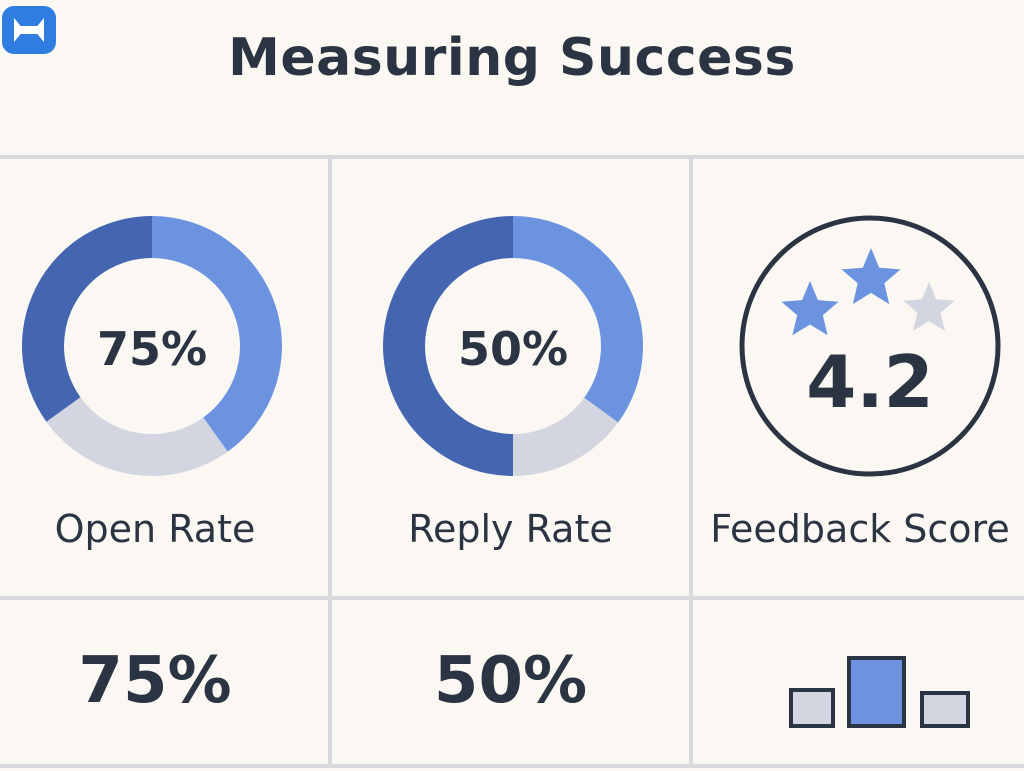  Describe the element at coordinates (448, 346) in the screenshot. I see `reply-rate-segment-dark` at that location.